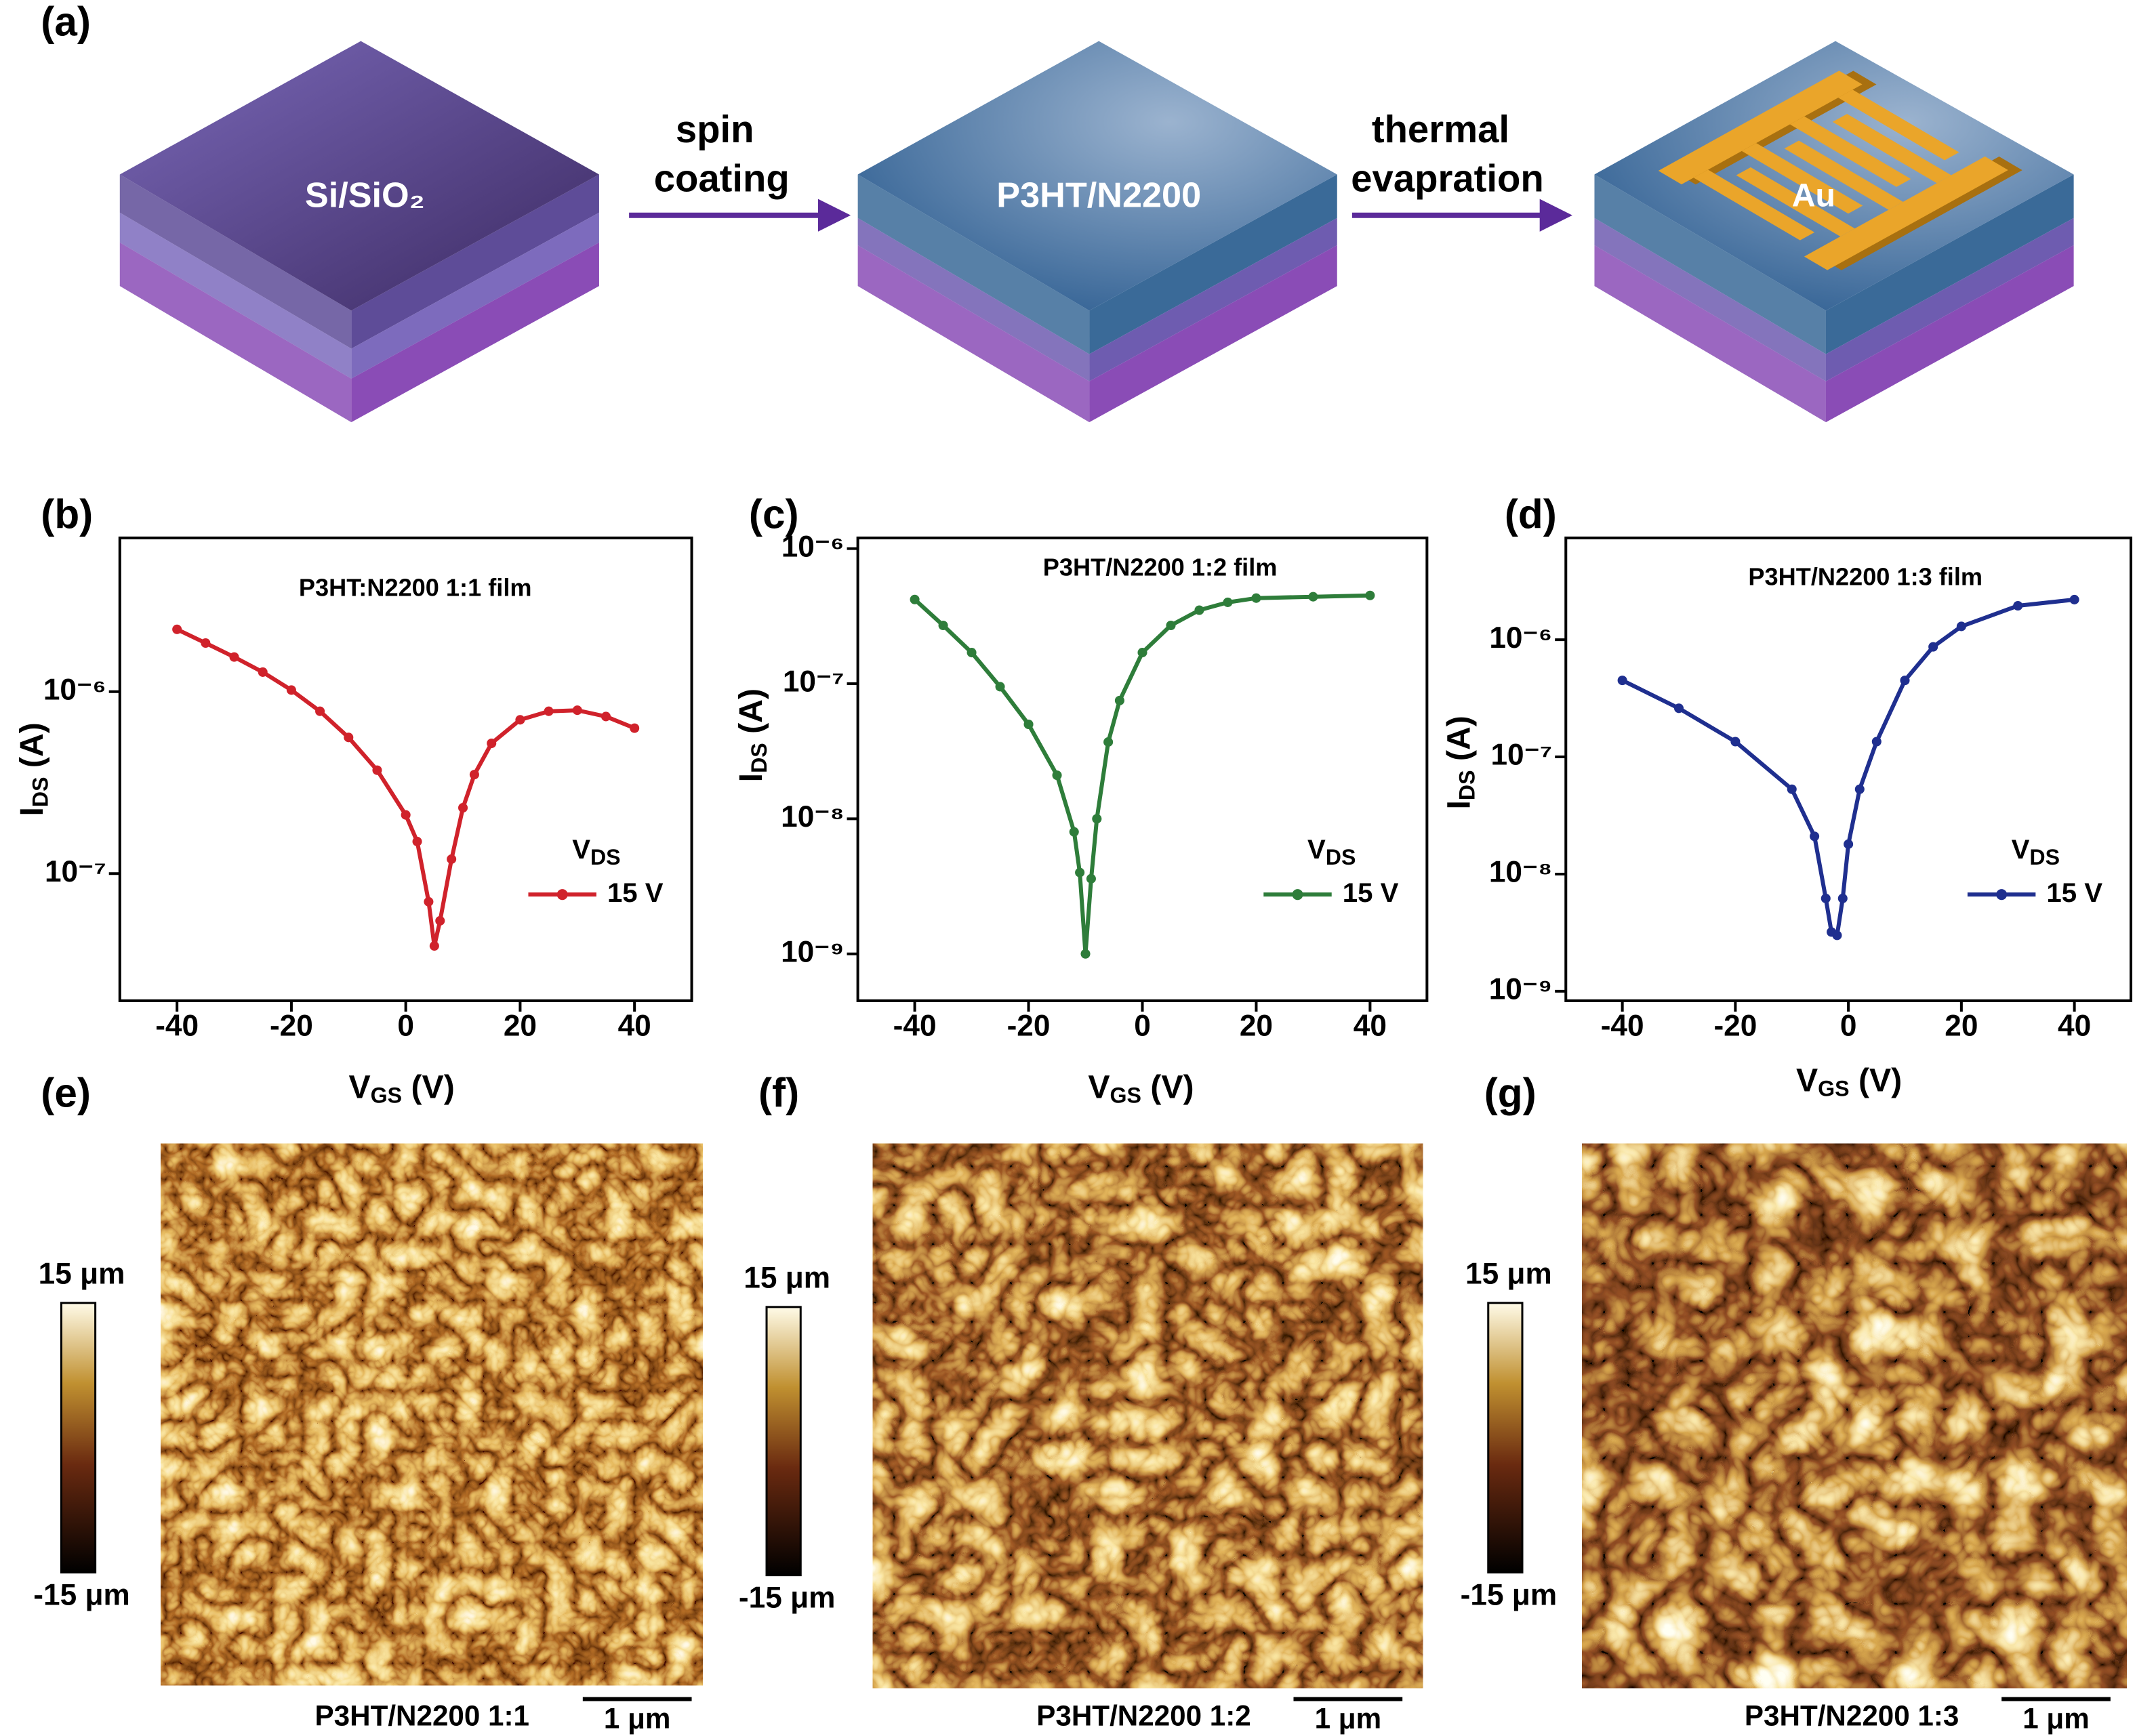  I want to click on chart-title: P3HT/N2200 1:2 film, so click(1161, 567).